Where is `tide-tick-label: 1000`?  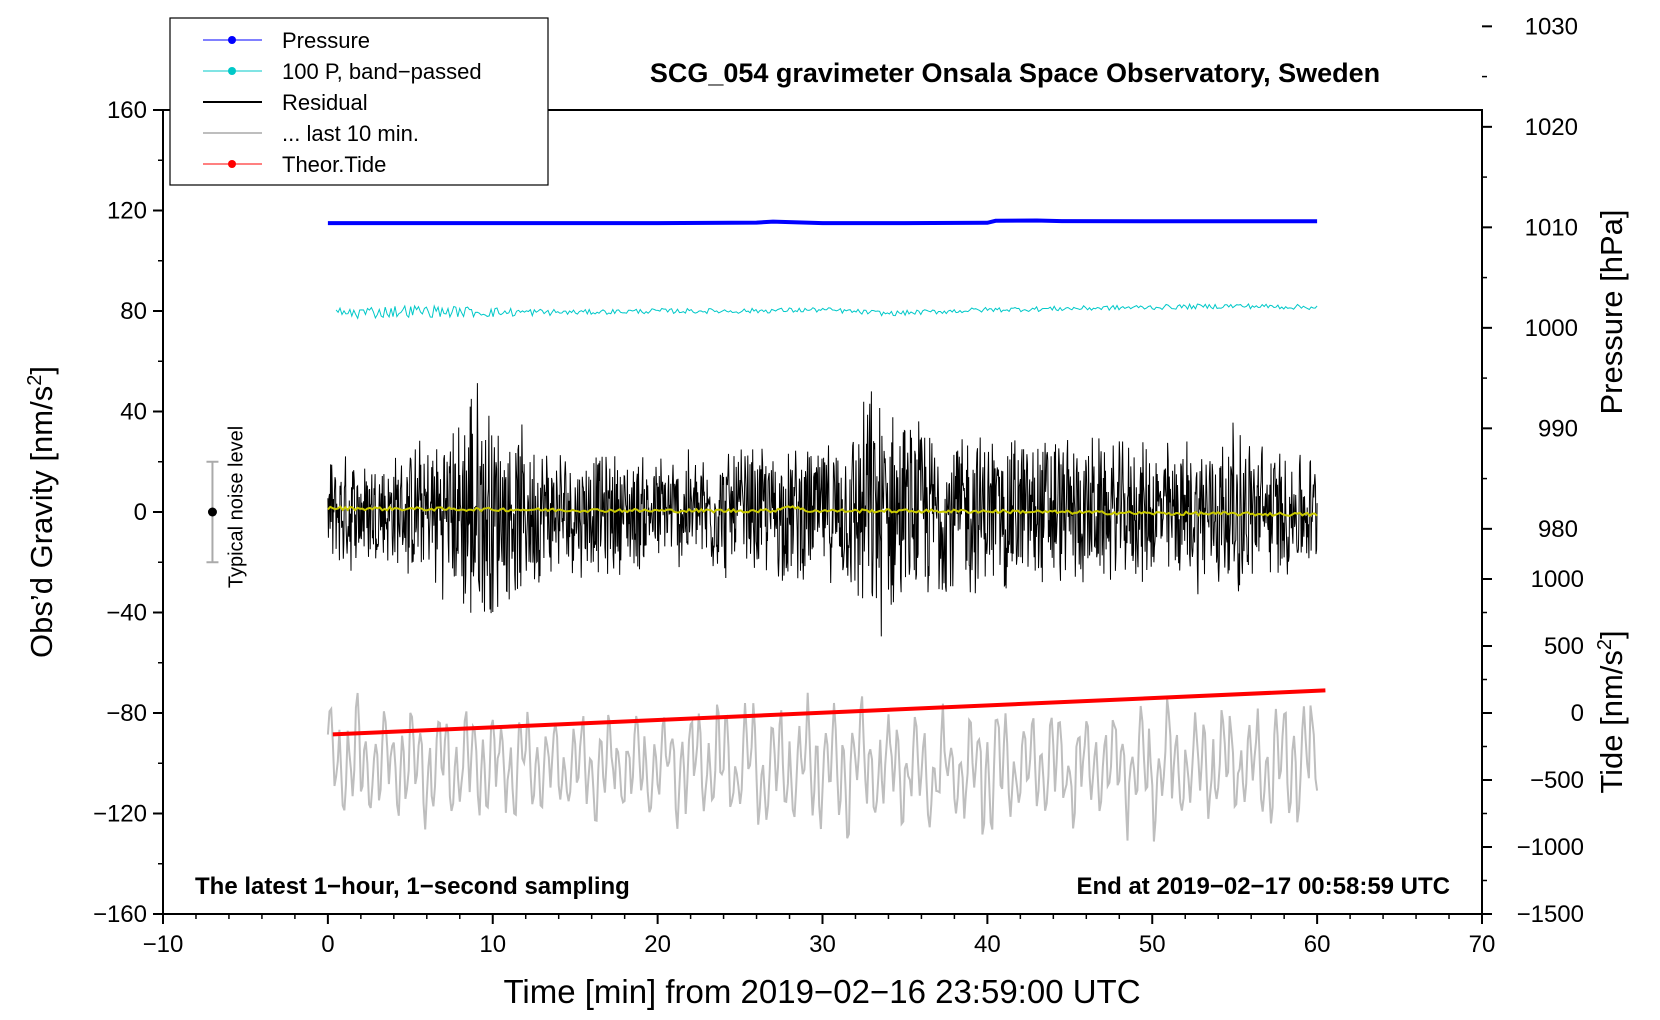 tide-tick-label: 1000 is located at coordinates (1557, 579).